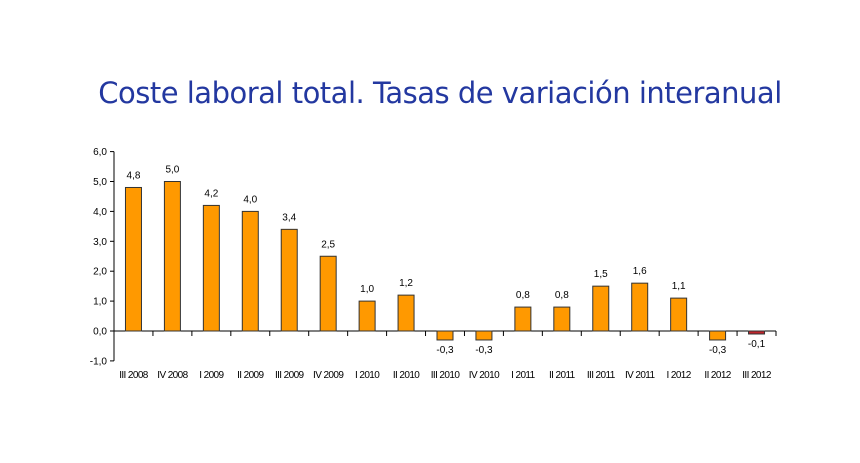 The width and height of the screenshot is (860, 463). Describe the element at coordinates (211, 193) in the screenshot. I see `data-label: 4,2` at that location.